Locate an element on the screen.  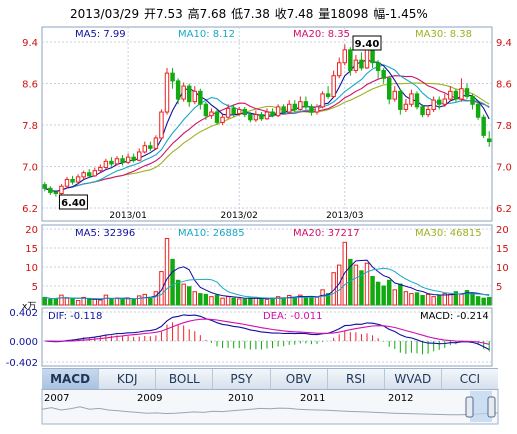
open-value: 7.53 is located at coordinates (169, 14).